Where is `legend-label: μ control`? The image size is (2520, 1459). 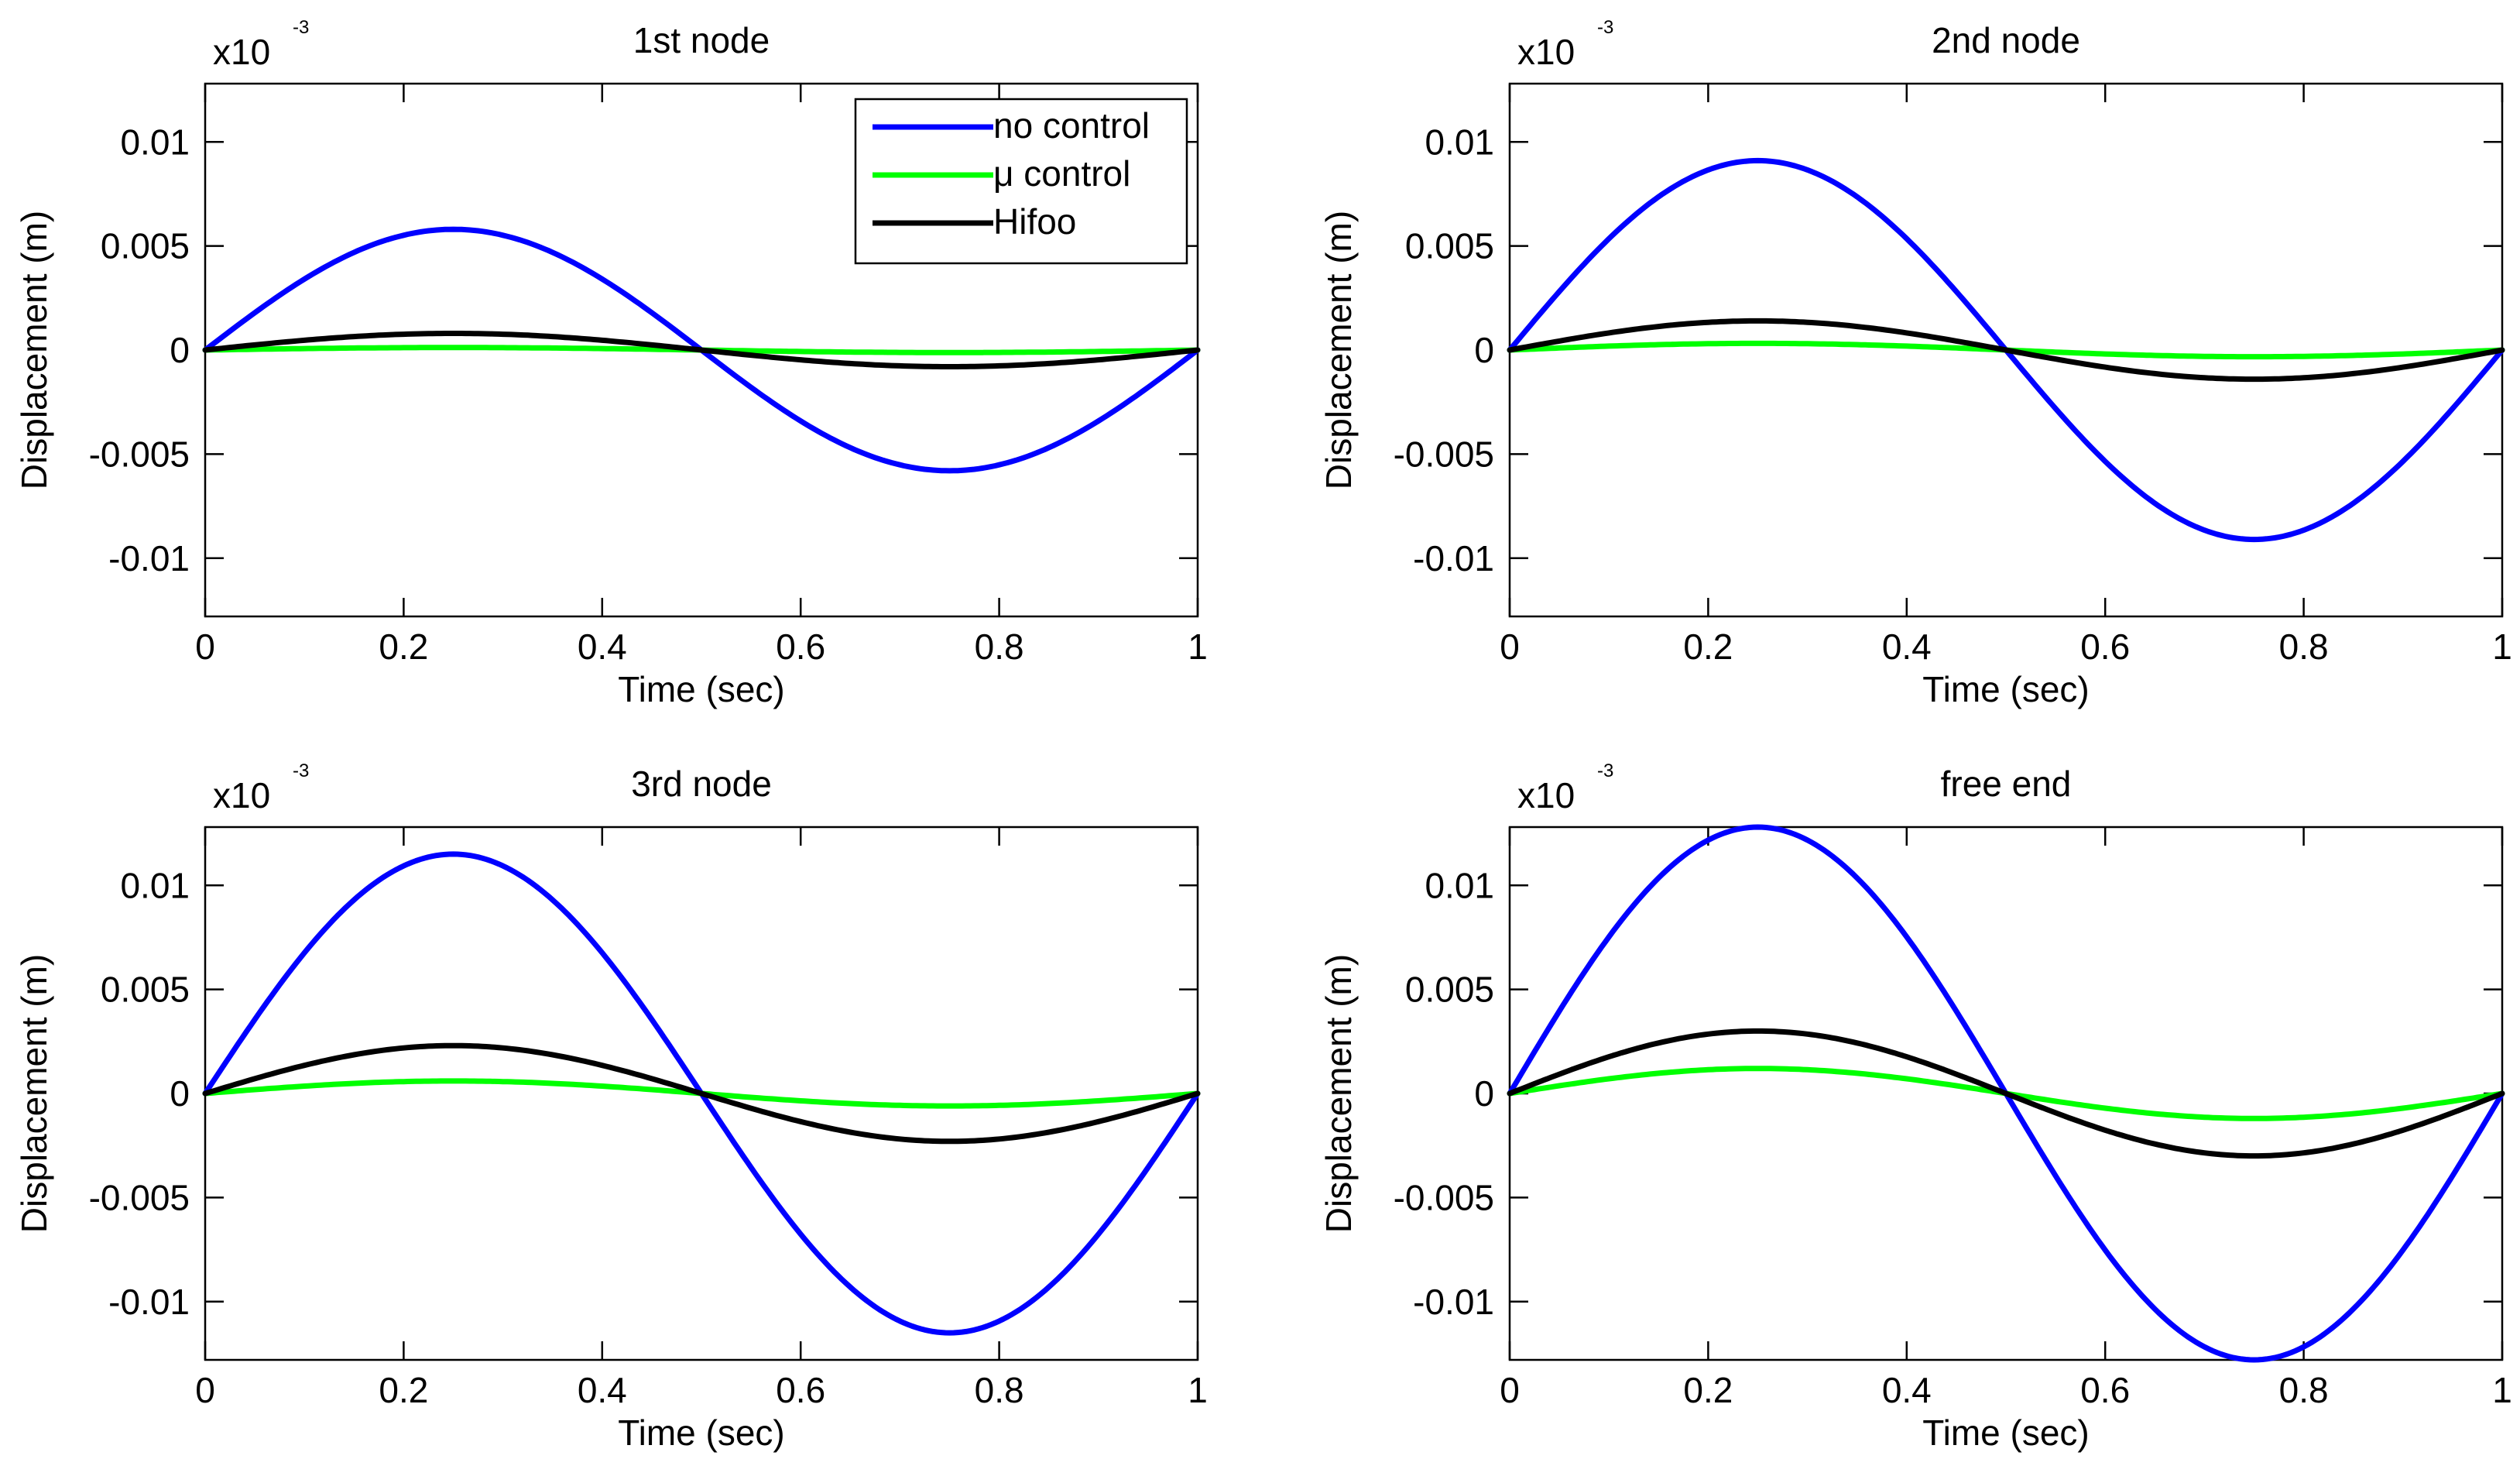
legend-label: μ control is located at coordinates (1061, 173).